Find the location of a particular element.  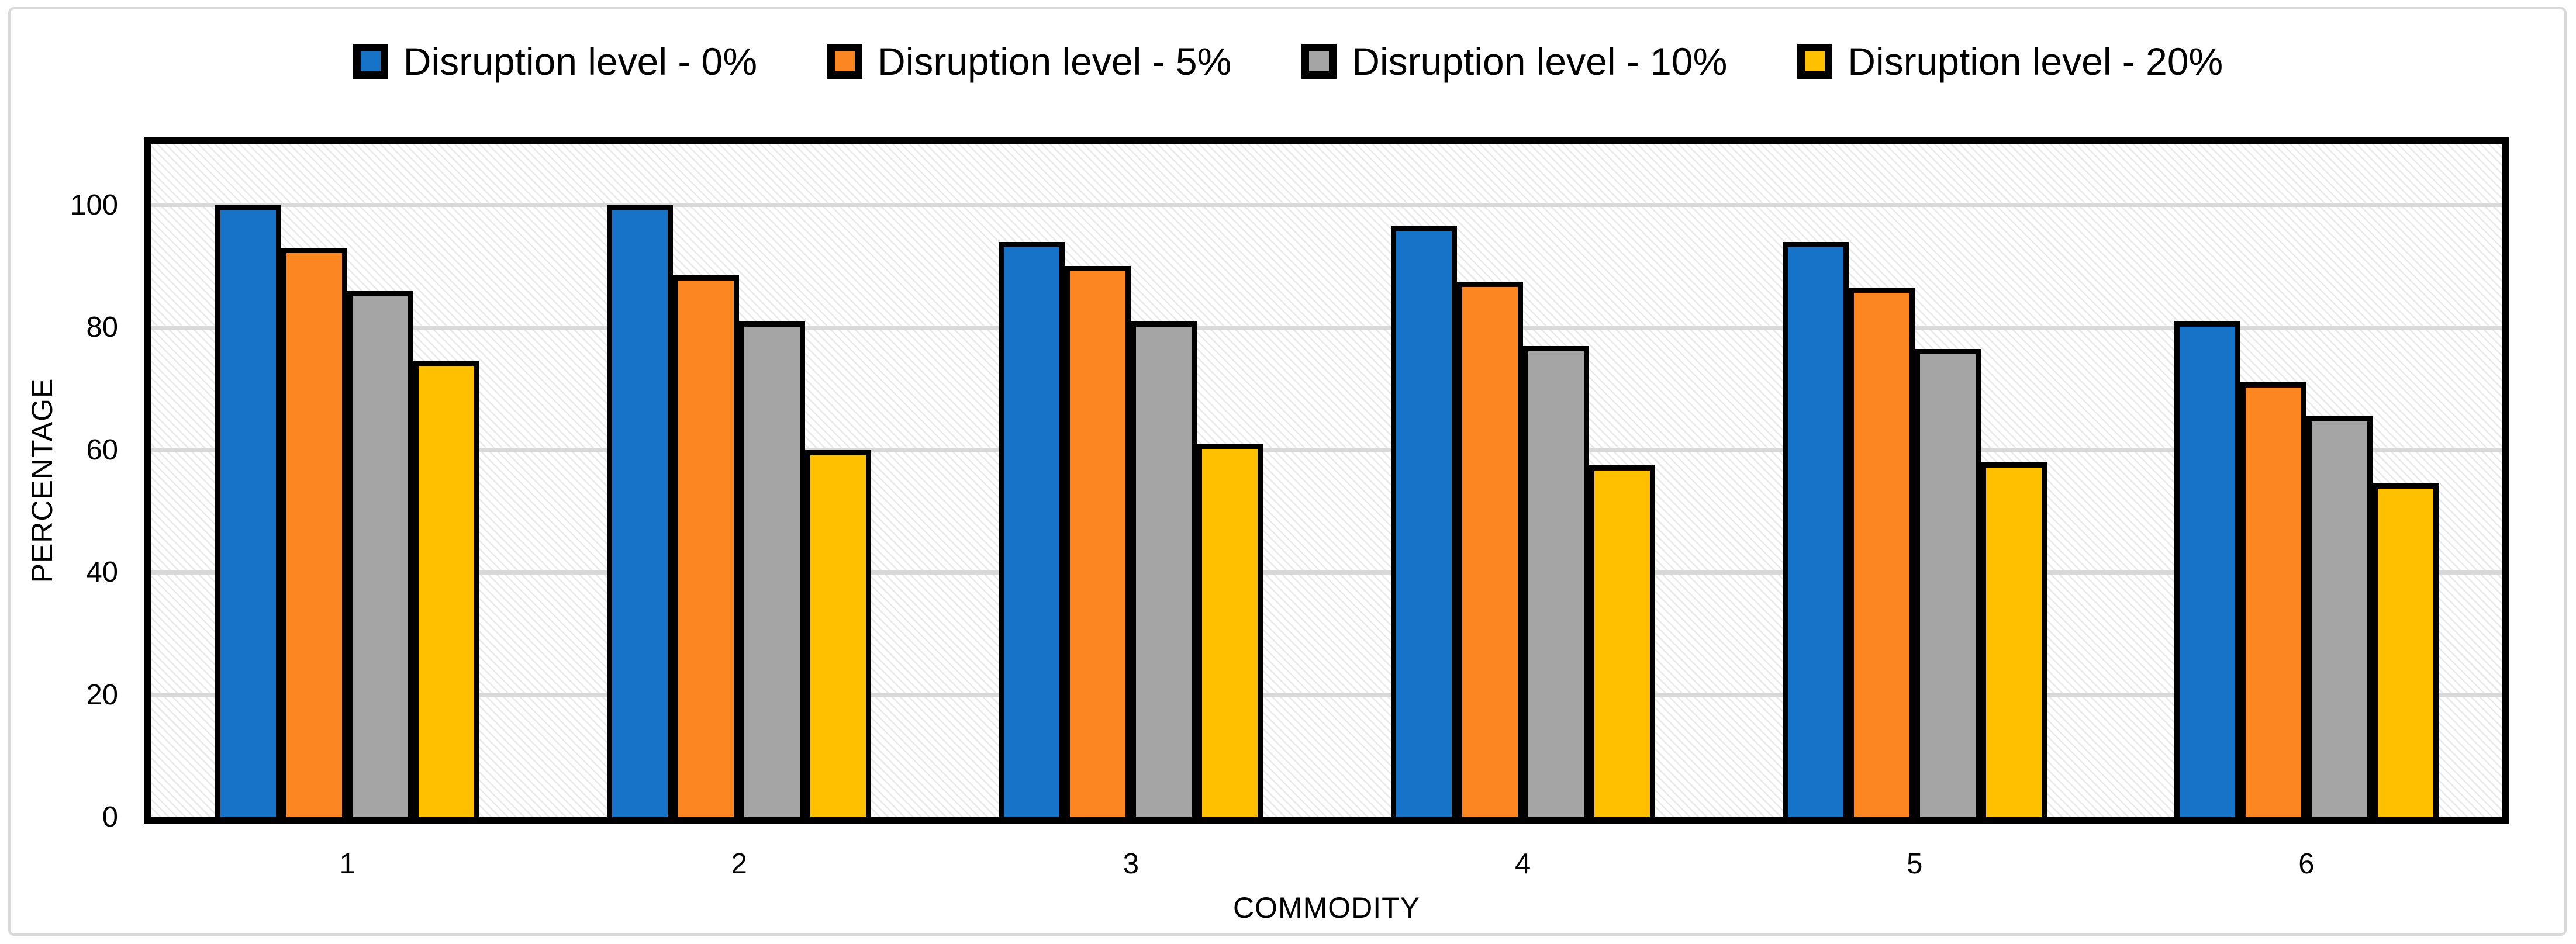

bar-series1-cat1 is located at coordinates (314, 532).